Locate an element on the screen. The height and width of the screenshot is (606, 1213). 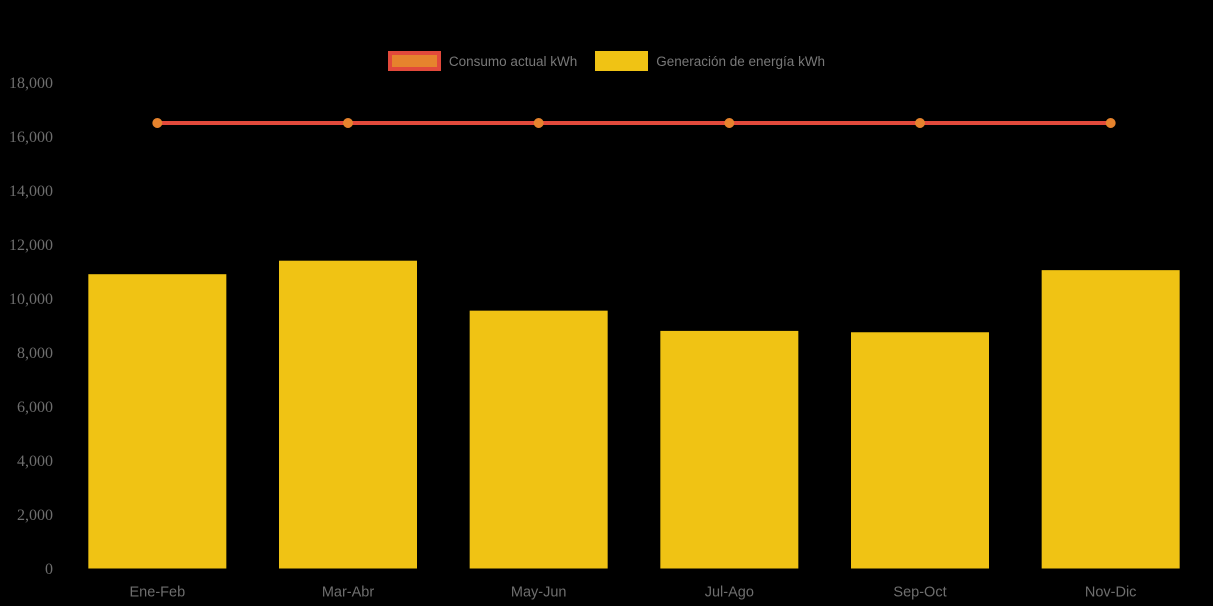
x-axis-category-label: Nov-Dic is located at coordinates (1111, 593).